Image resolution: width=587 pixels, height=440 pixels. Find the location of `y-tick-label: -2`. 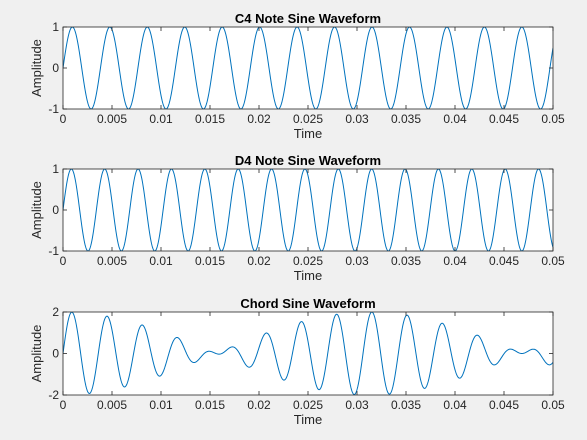

y-tick-label: -2 is located at coordinates (53, 395).